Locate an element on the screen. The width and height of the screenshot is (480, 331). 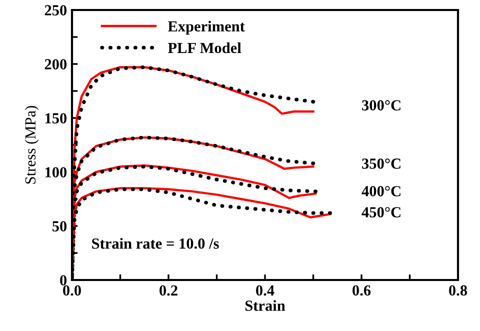
x-axis-title: Strain is located at coordinates (265, 305).